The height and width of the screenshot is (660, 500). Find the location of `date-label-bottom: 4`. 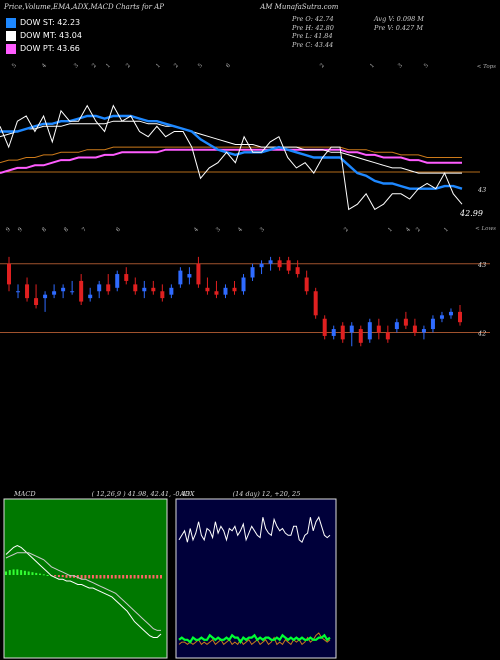

date-label-bottom: 4 is located at coordinates (408, 229).